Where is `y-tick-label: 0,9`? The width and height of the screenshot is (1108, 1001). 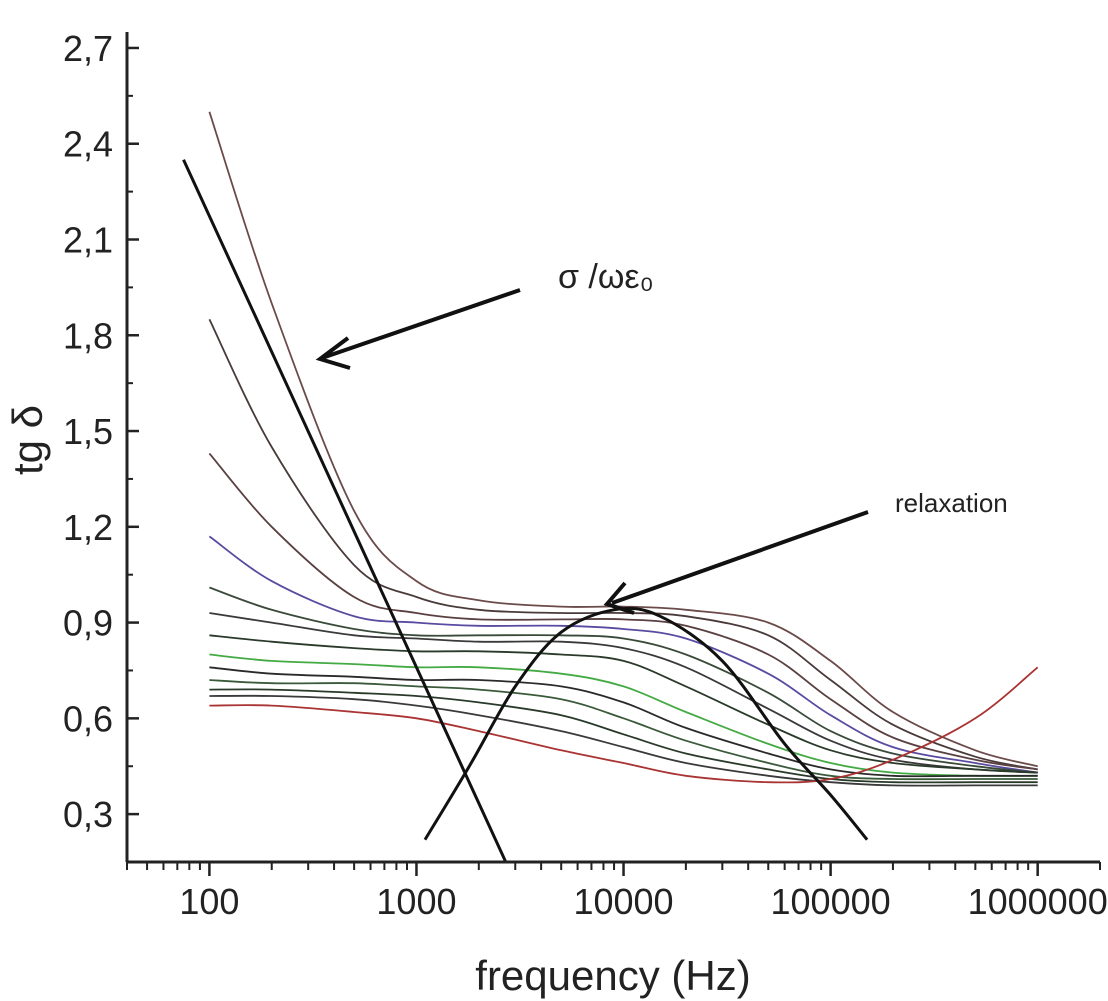 y-tick-label: 0,9 is located at coordinates (88, 623).